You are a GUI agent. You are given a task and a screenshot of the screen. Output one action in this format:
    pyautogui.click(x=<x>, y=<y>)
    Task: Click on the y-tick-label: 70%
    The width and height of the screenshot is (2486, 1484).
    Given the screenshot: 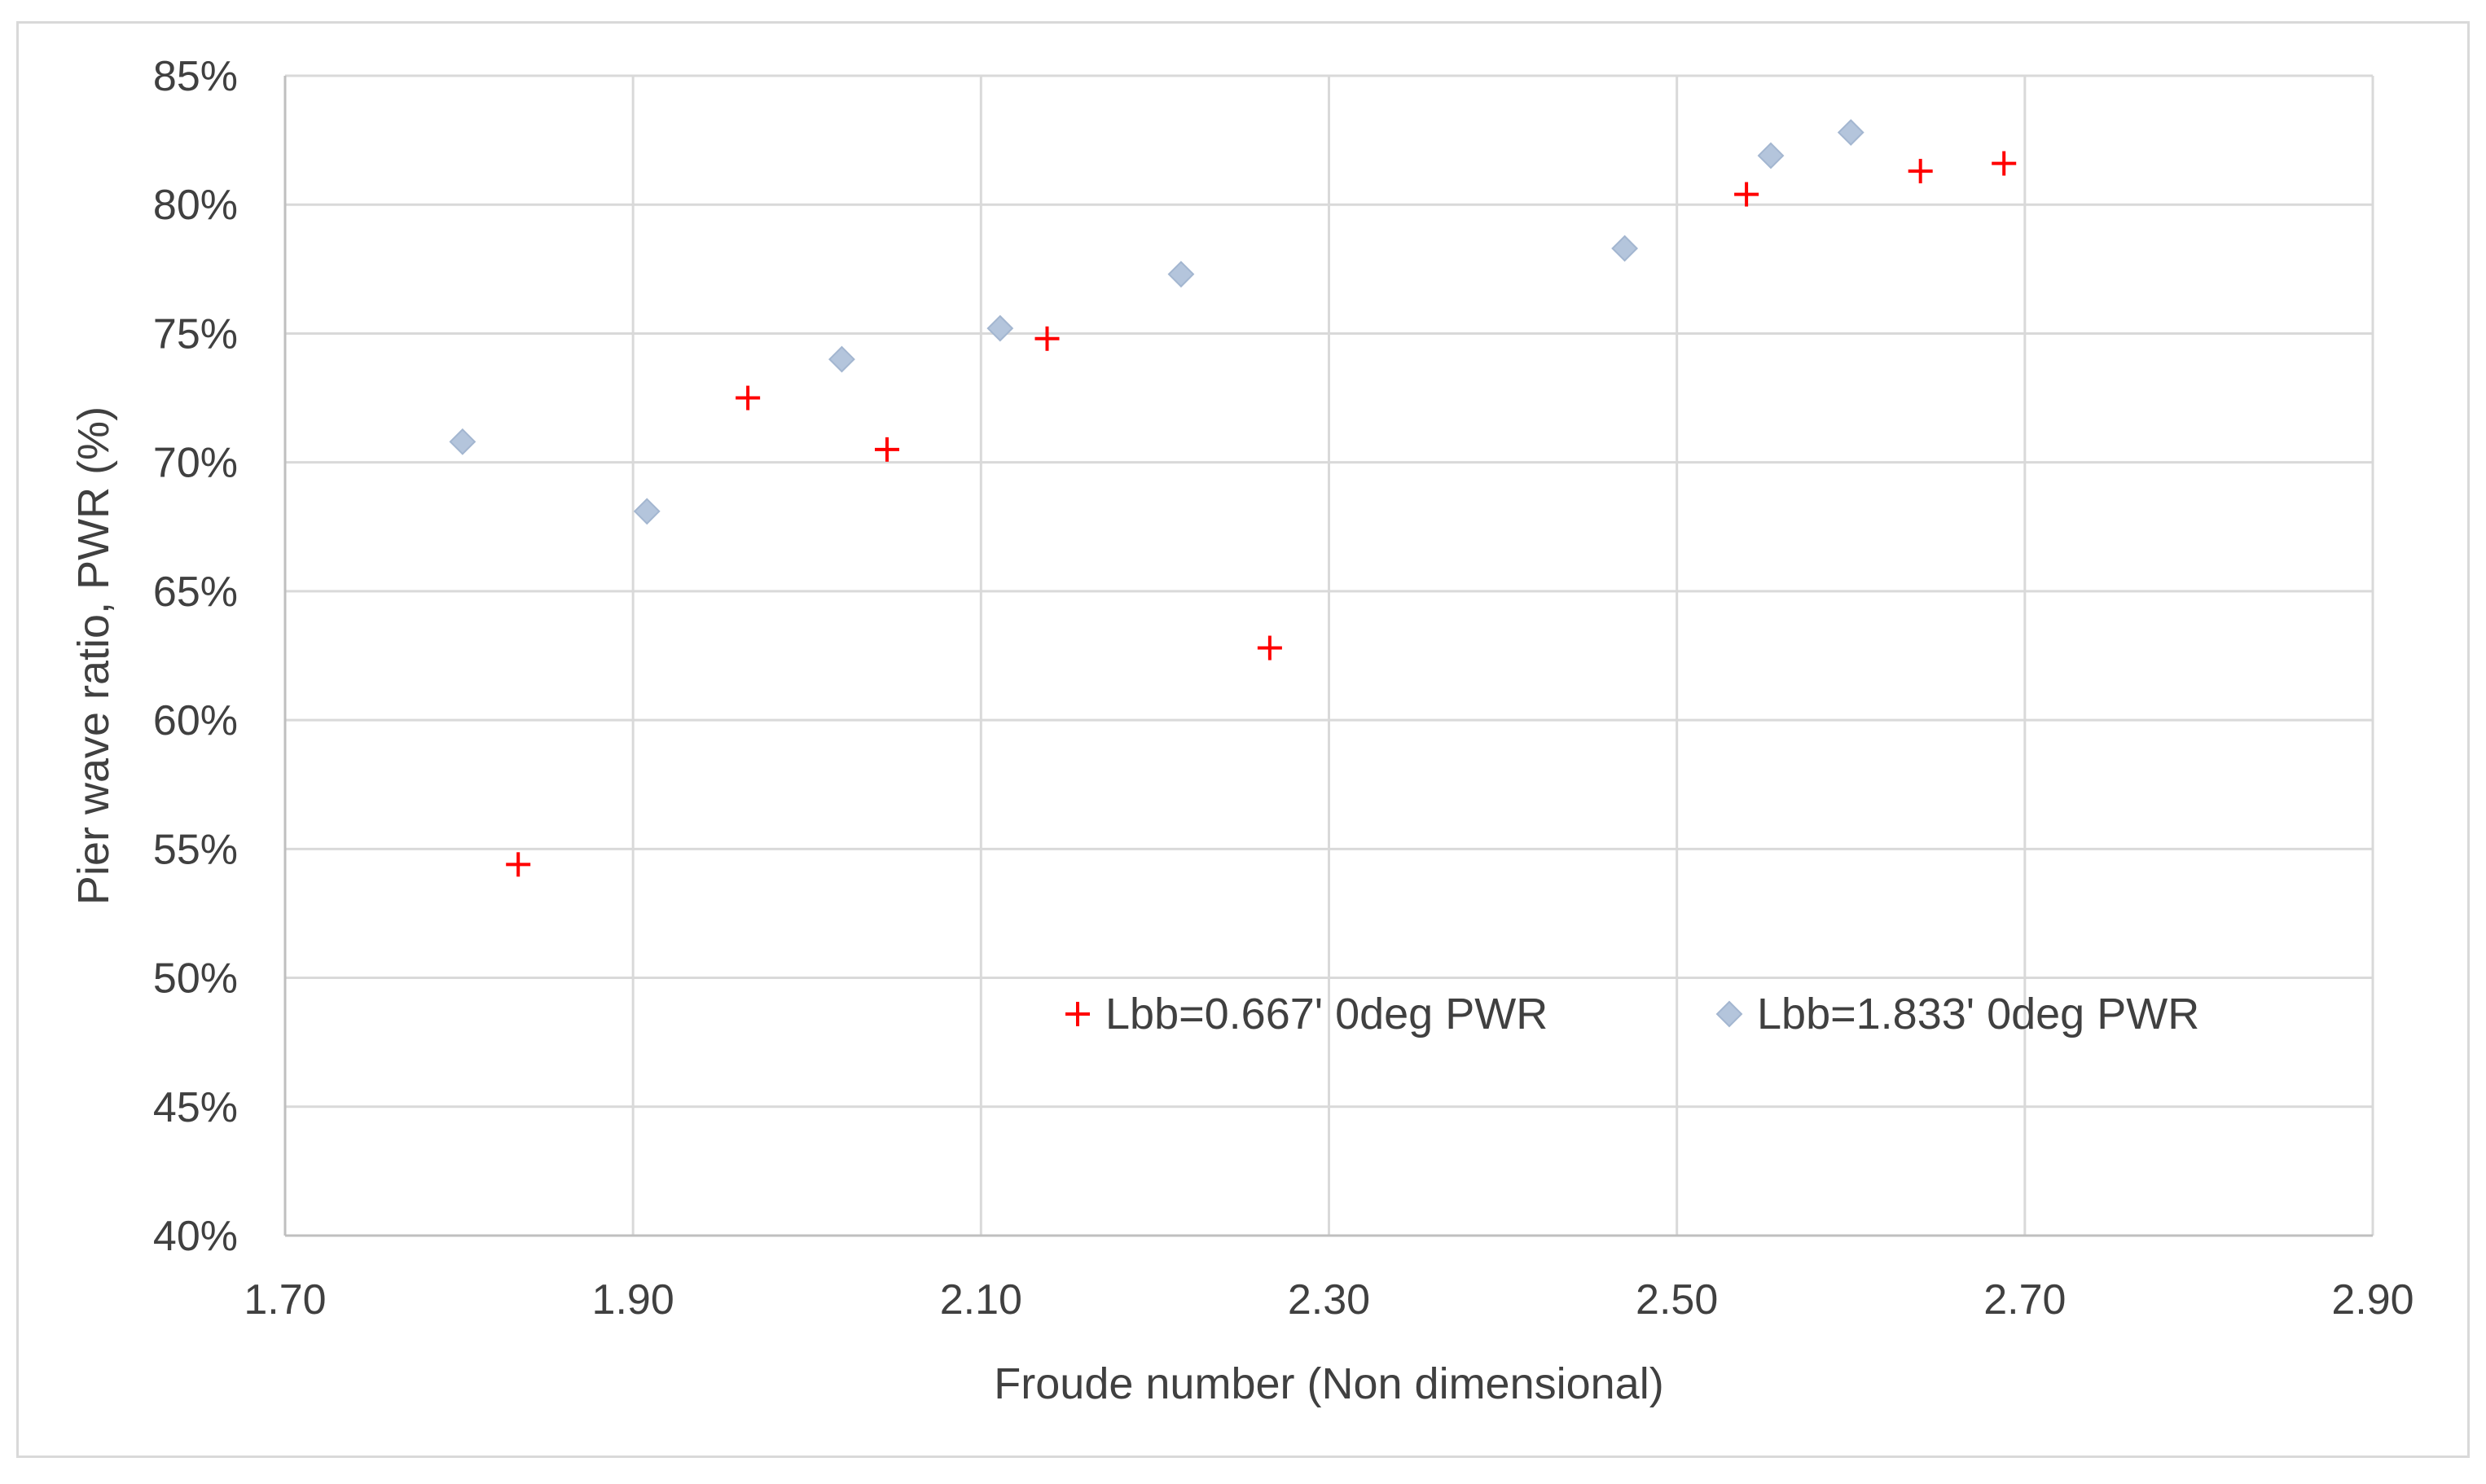 What is the action you would take?
    pyautogui.click(x=195, y=463)
    